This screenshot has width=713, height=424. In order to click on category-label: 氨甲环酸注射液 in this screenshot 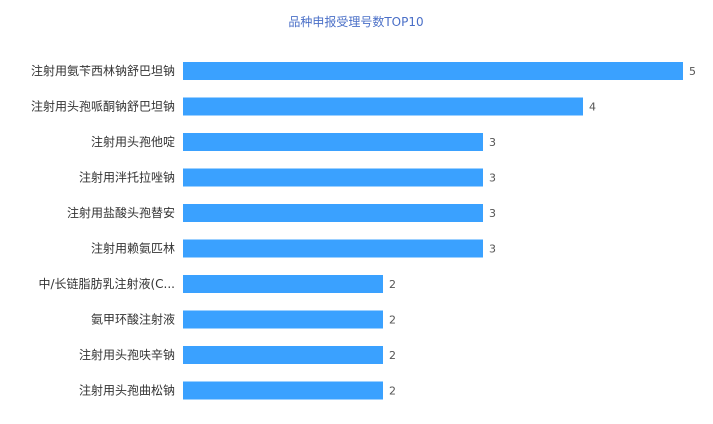, I will do `click(133, 319)`.